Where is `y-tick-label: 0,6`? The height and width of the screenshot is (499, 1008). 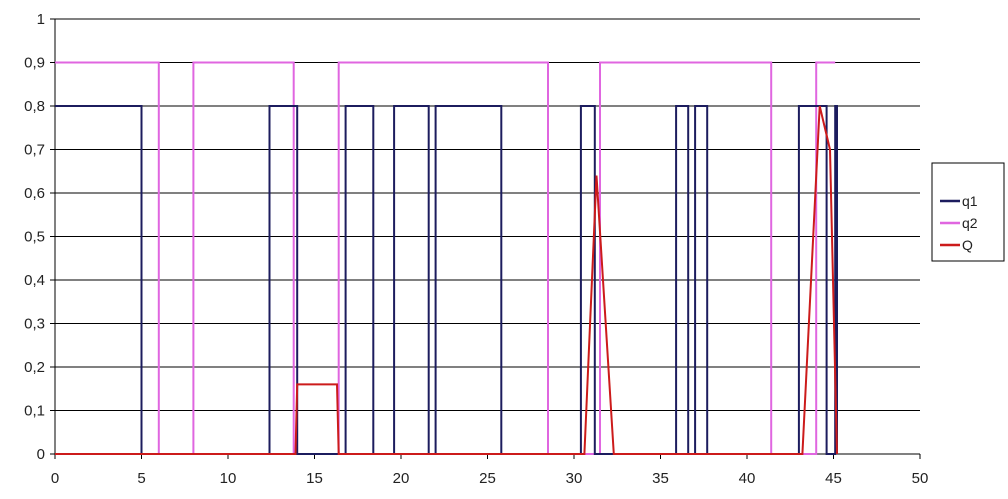
y-tick-label: 0,6 is located at coordinates (34, 193).